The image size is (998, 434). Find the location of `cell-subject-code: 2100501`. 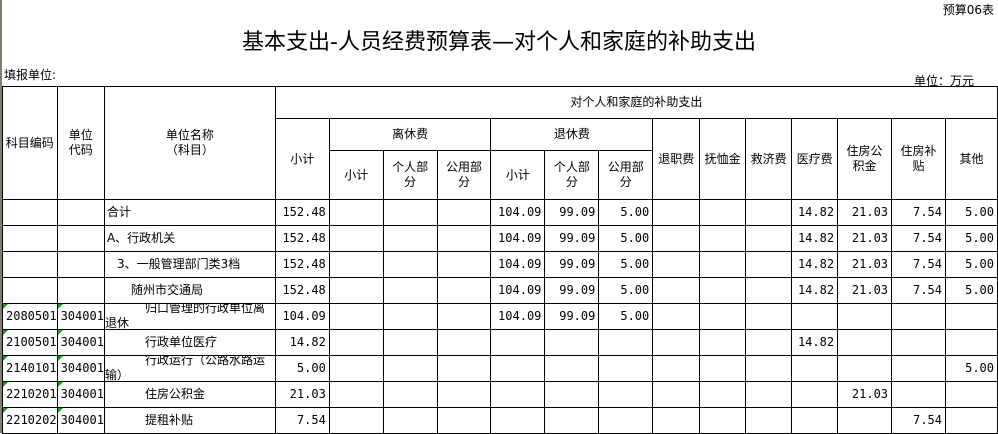

cell-subject-code: 2100501 is located at coordinates (30, 342).